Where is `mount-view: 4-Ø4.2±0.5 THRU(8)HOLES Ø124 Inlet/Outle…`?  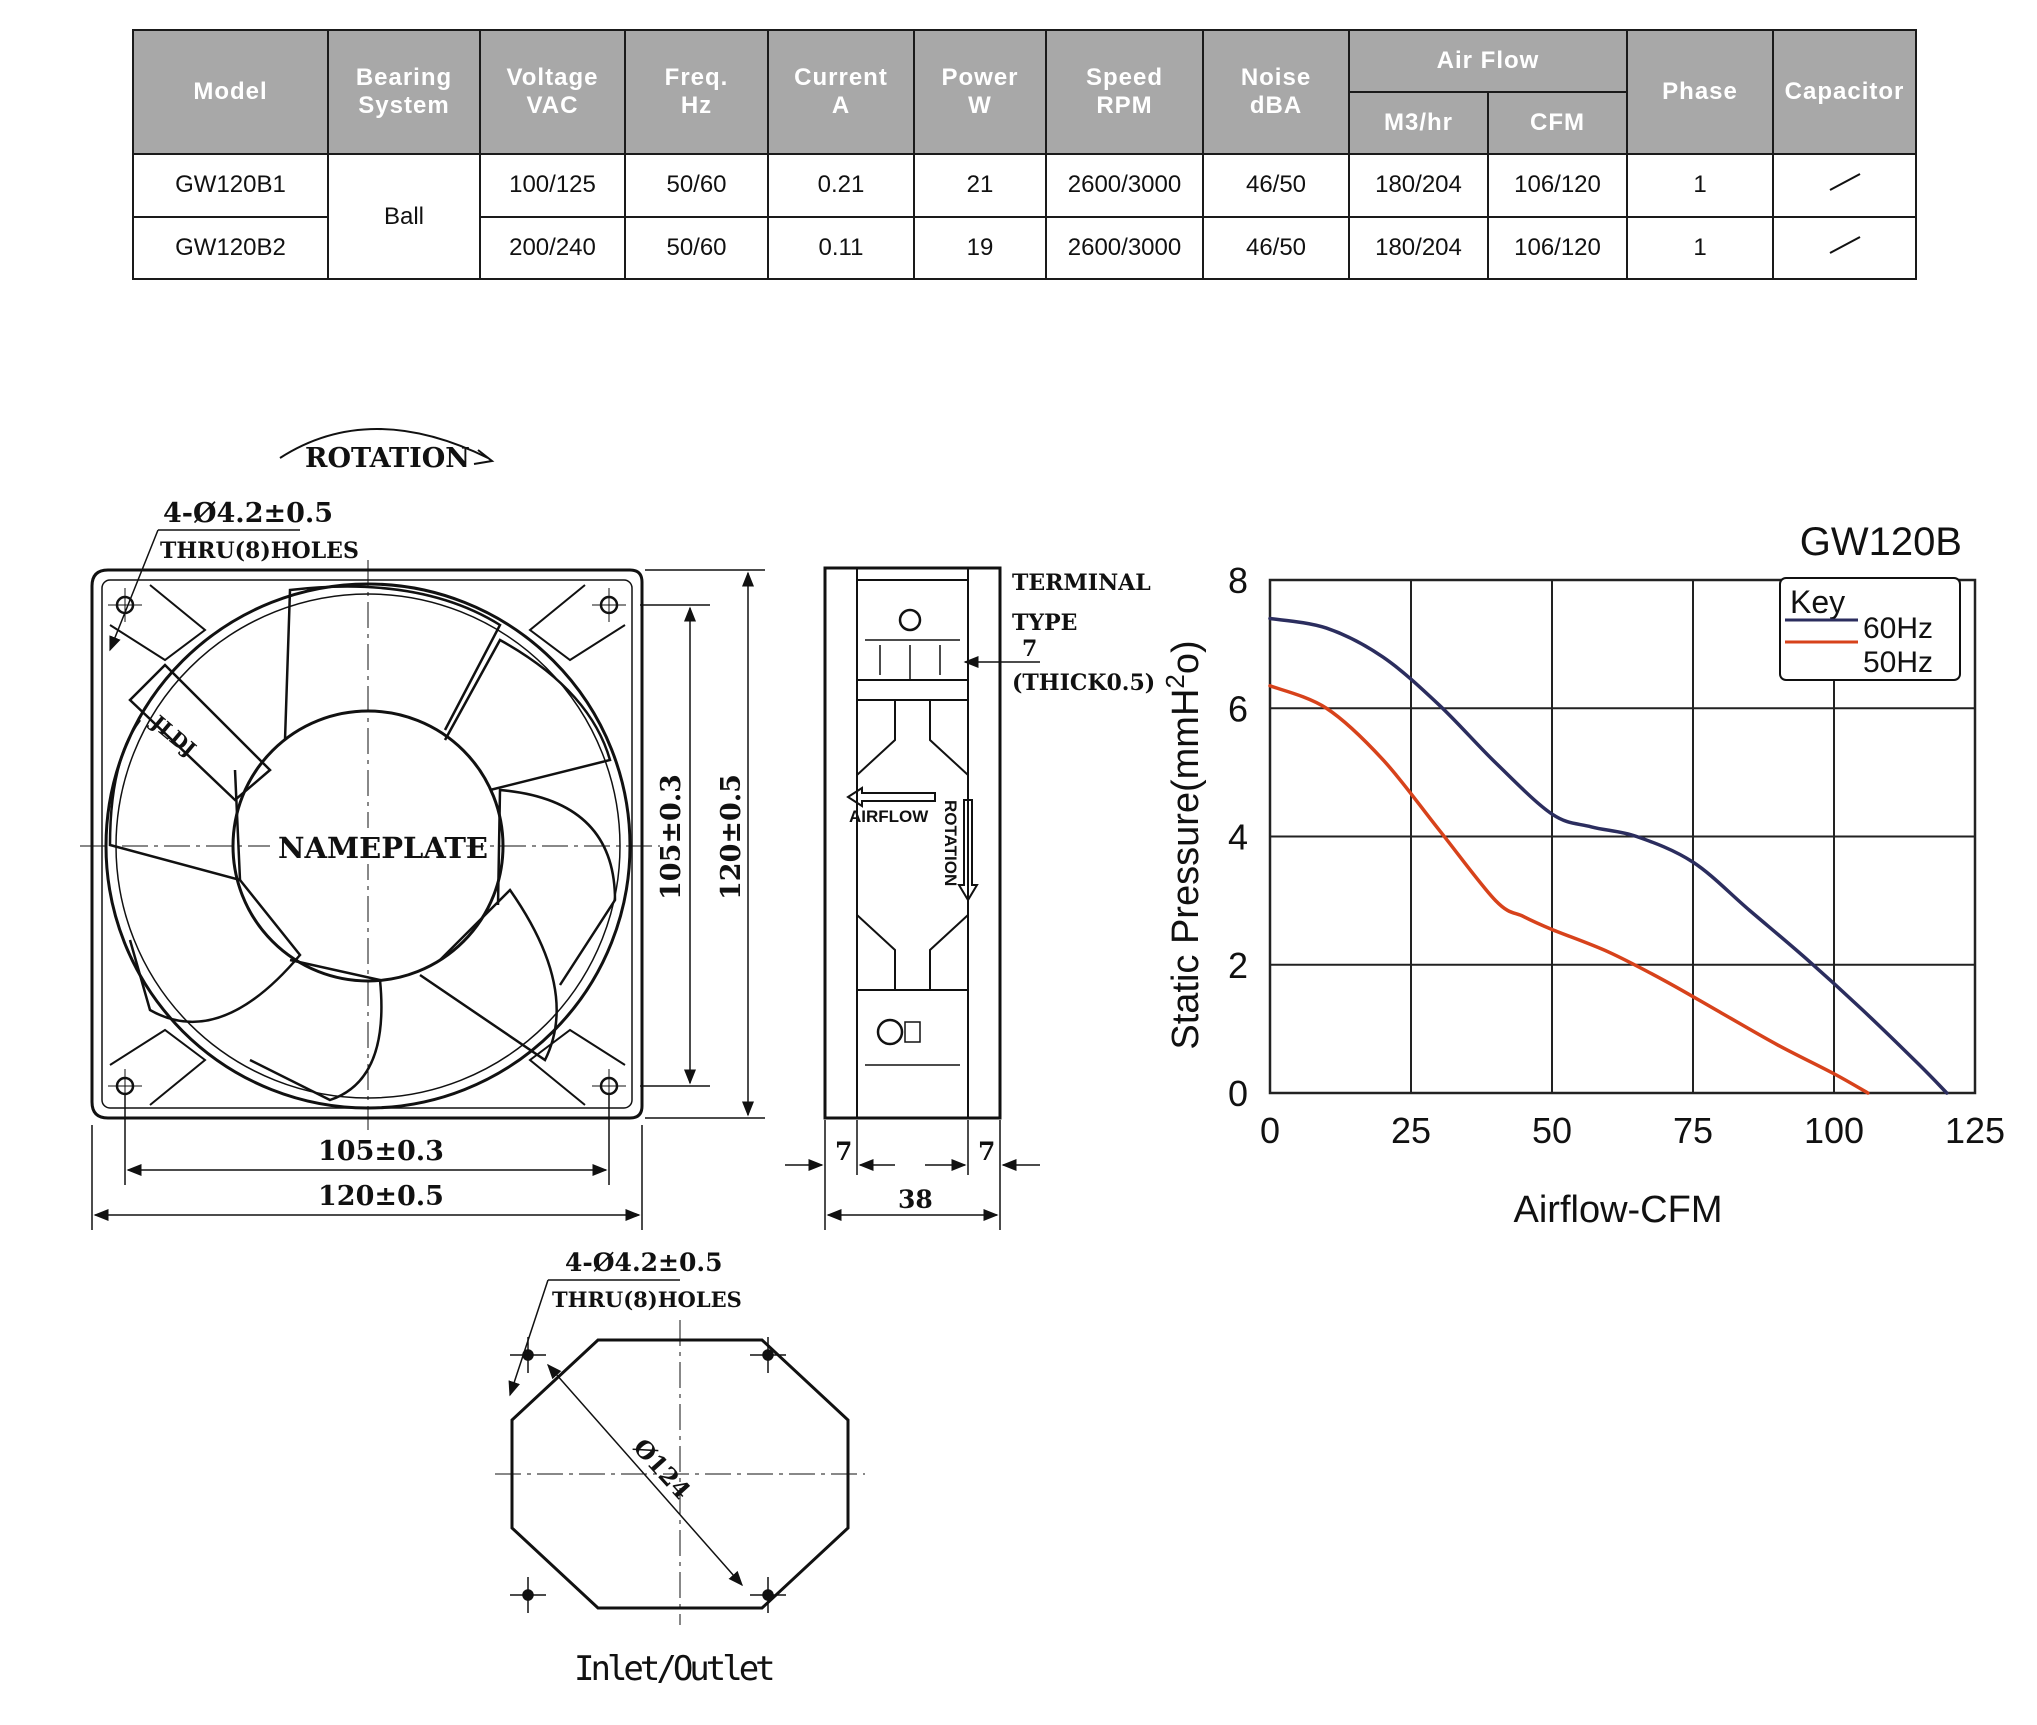 mount-view: 4-Ø4.2±0.5 THRU(8)HOLES Ø124 Inlet/Outle… is located at coordinates (680, 1468).